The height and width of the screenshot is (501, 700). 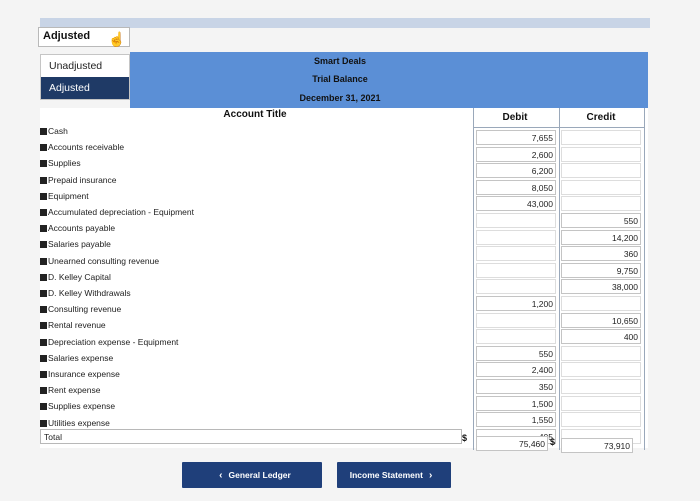 What do you see at coordinates (601, 287) in the screenshot?
I see `credit-cell: 38,000` at bounding box center [601, 287].